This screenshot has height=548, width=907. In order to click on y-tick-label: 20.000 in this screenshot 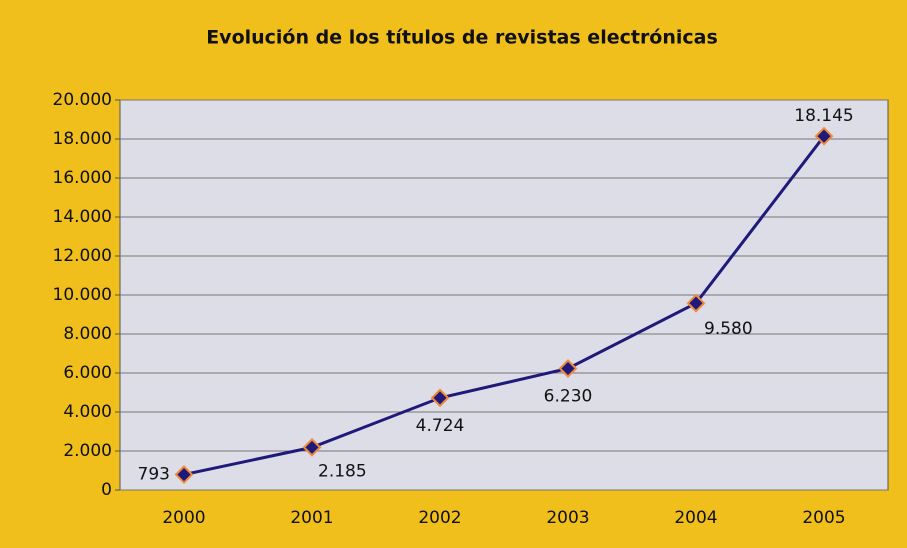, I will do `click(82, 100)`.